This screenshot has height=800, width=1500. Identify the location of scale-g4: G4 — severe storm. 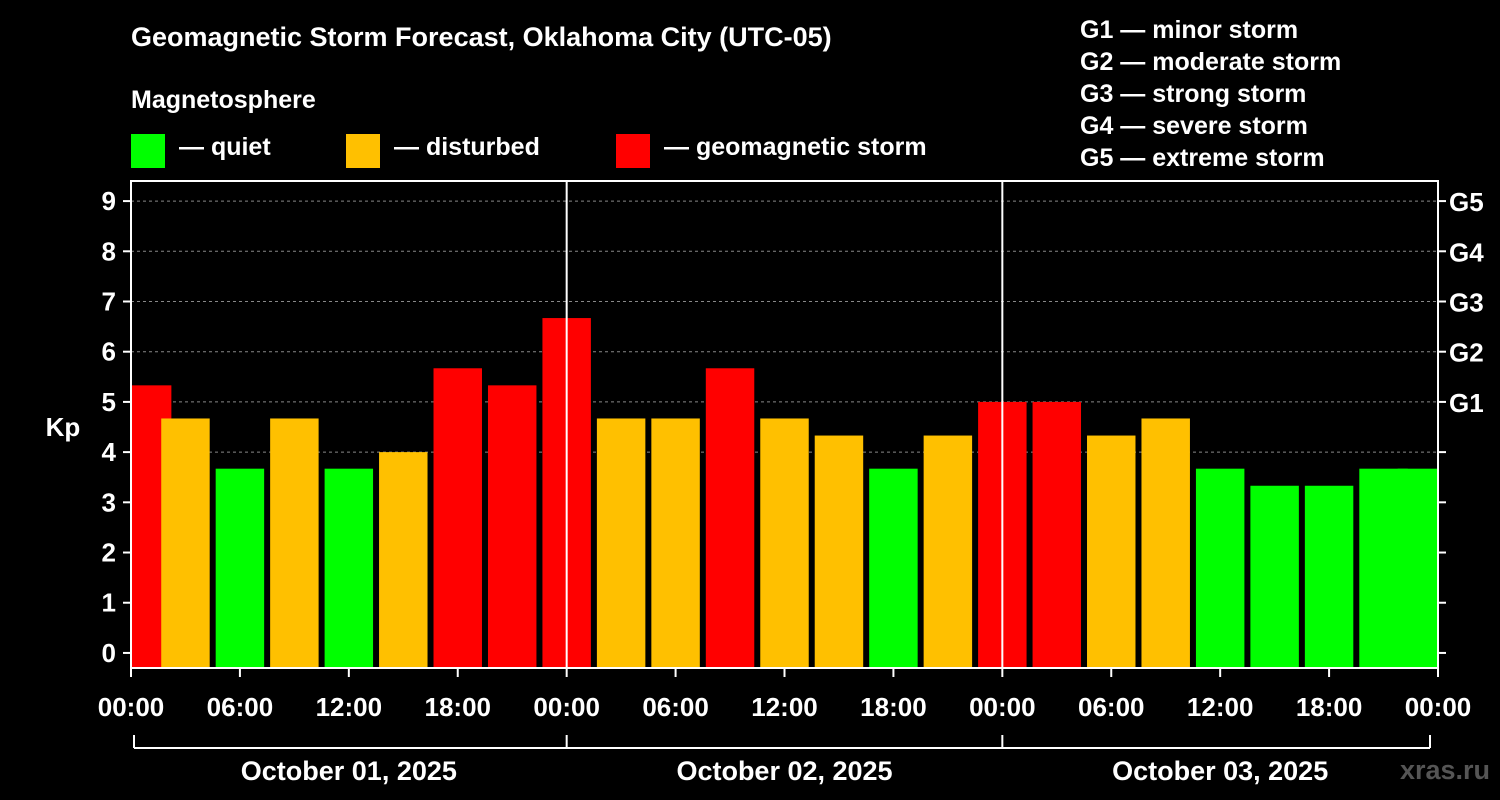
(1194, 126).